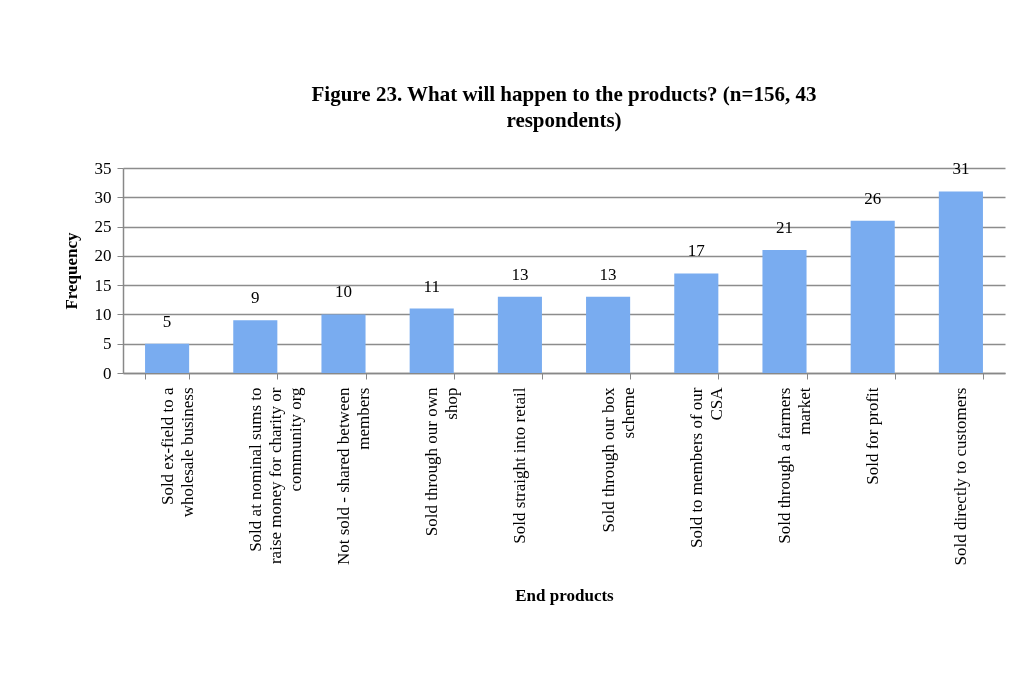  Describe the element at coordinates (107, 344) in the screenshot. I see `y-tick-label: 5` at that location.